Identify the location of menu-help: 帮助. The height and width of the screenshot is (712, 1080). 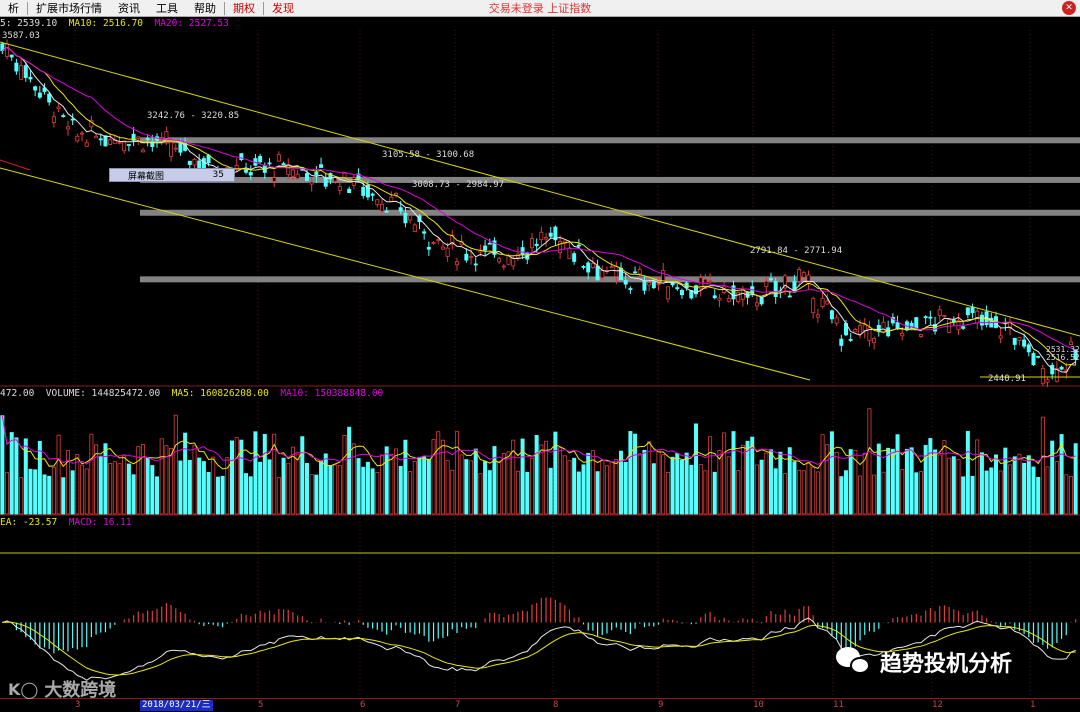
(205, 8).